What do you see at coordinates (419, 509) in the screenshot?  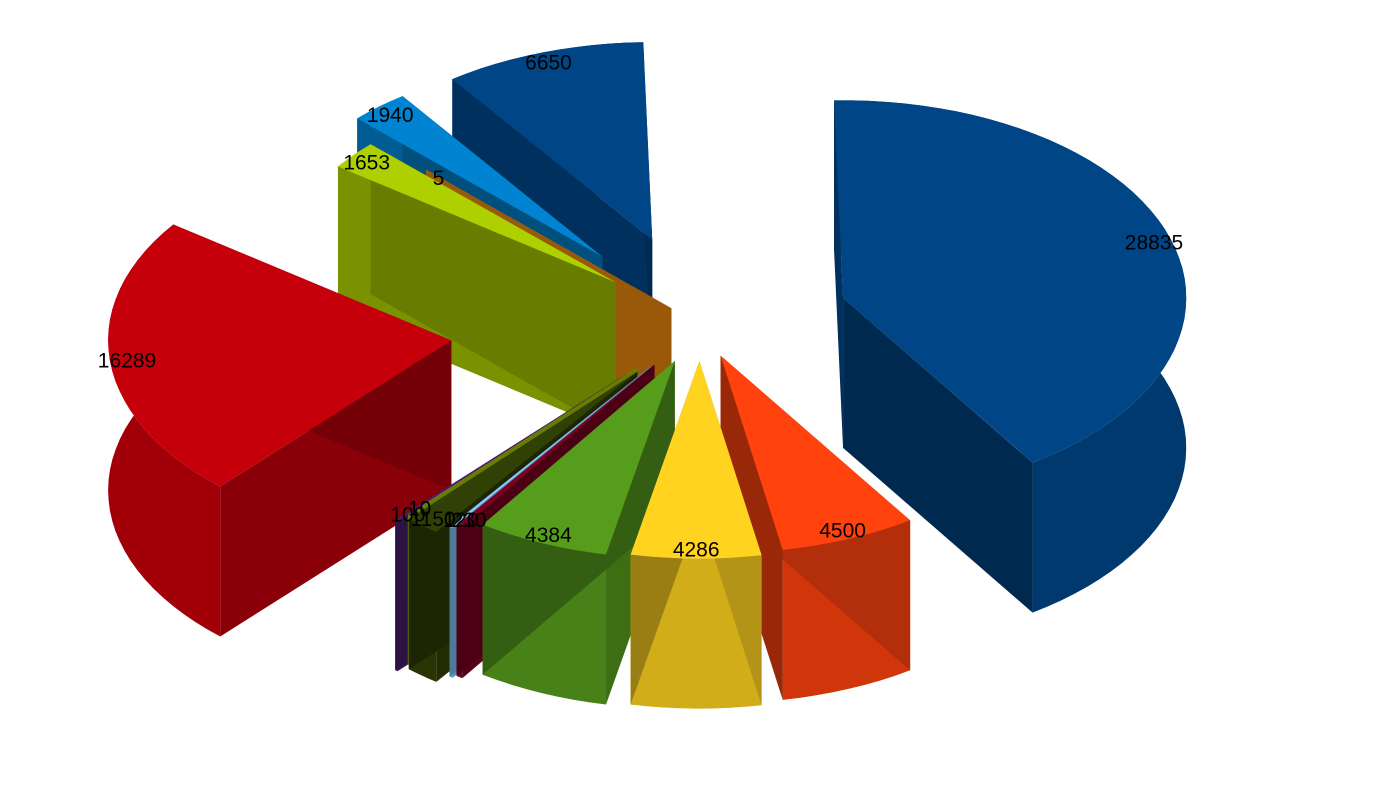 I see `slice-value-label: 10` at bounding box center [419, 509].